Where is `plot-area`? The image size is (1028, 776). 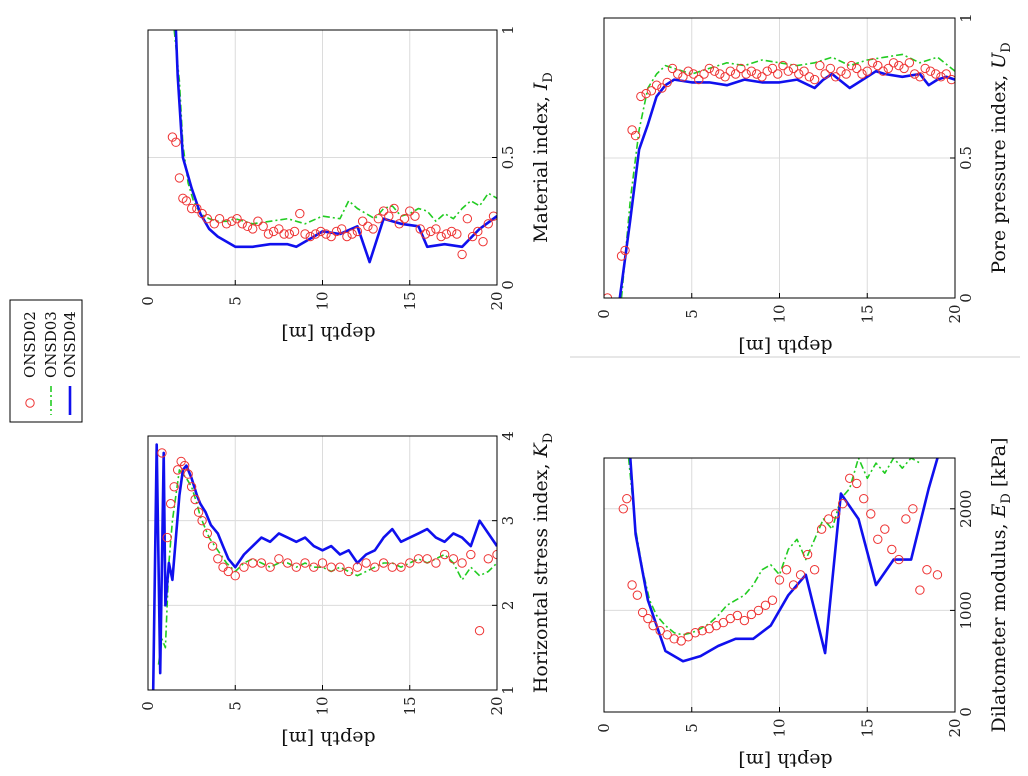 plot-area is located at coordinates (332, 147).